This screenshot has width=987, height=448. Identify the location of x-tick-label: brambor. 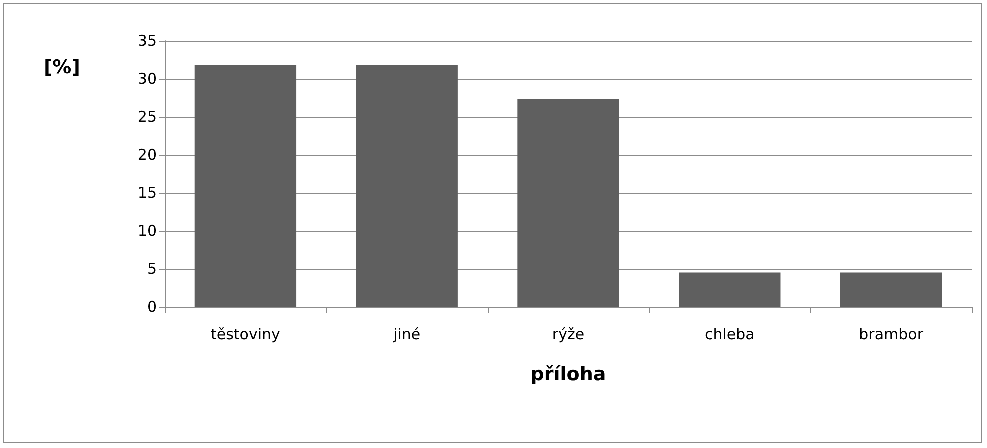
(891, 335).